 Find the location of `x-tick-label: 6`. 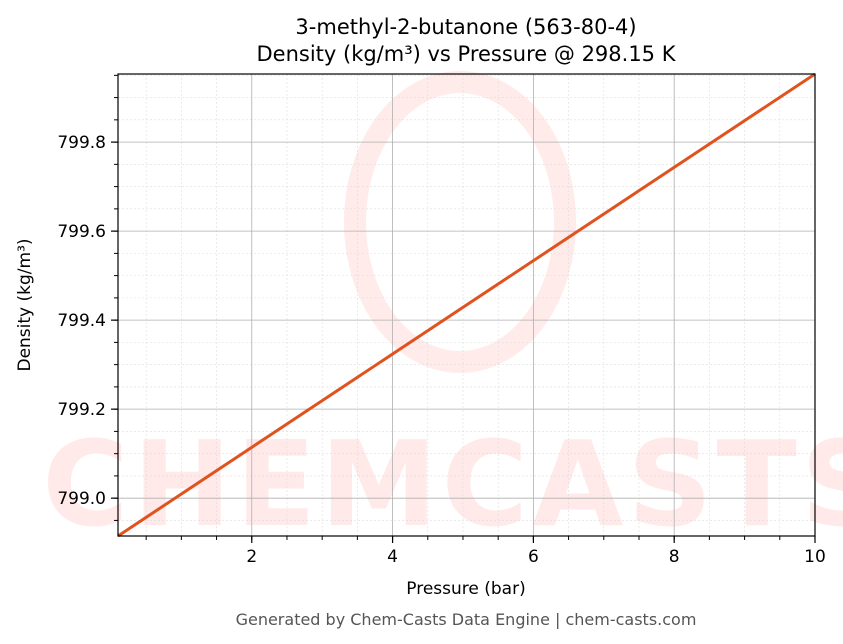

x-tick-label: 6 is located at coordinates (533, 557).